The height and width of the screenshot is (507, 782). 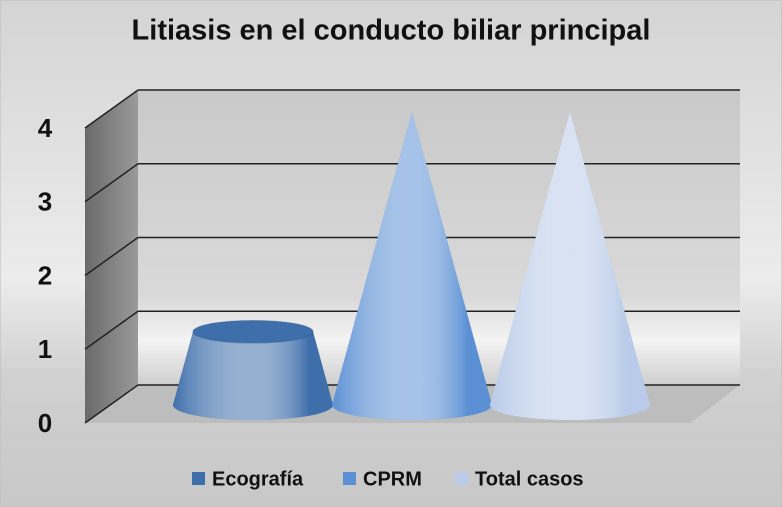 I want to click on legend-label: CPRM, so click(x=392, y=479).